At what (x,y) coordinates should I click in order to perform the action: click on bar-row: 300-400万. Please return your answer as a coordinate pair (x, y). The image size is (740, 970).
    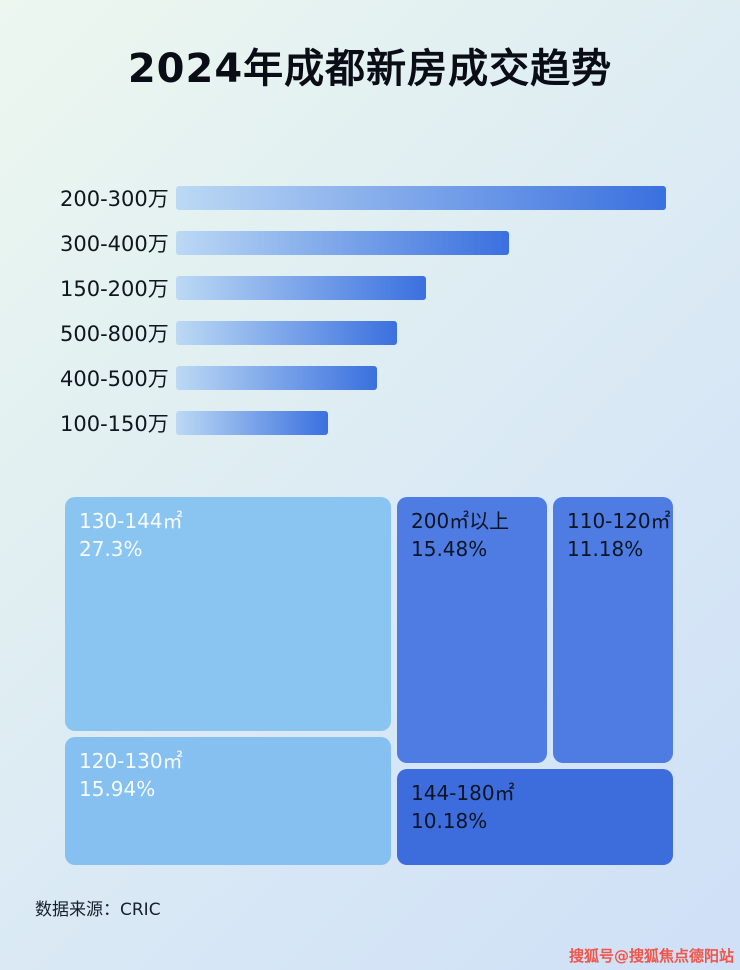
    Looking at the image, I should click on (400, 243).